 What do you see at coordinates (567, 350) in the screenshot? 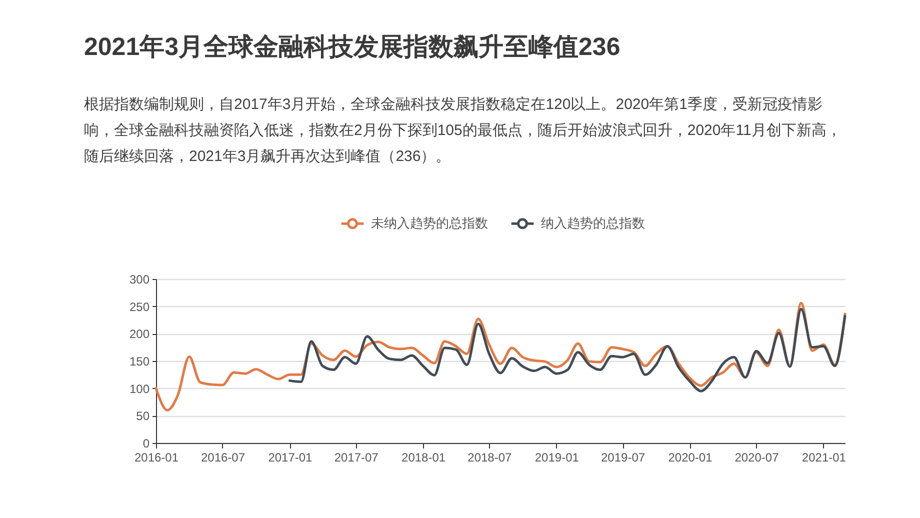
I see `line-series` at bounding box center [567, 350].